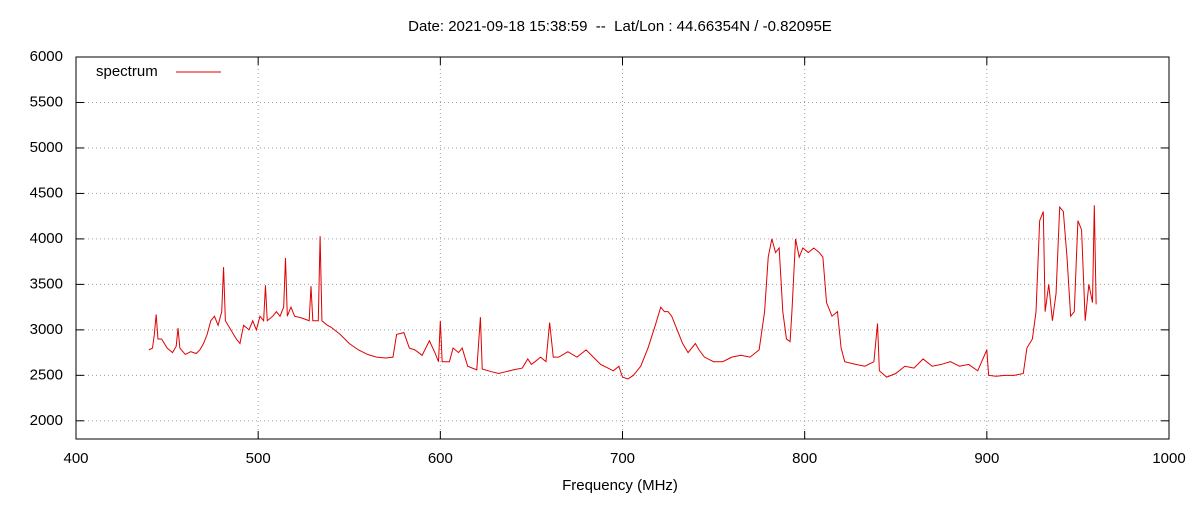 The width and height of the screenshot is (1200, 505). I want to click on y-tick-label: 3000, so click(46, 329).